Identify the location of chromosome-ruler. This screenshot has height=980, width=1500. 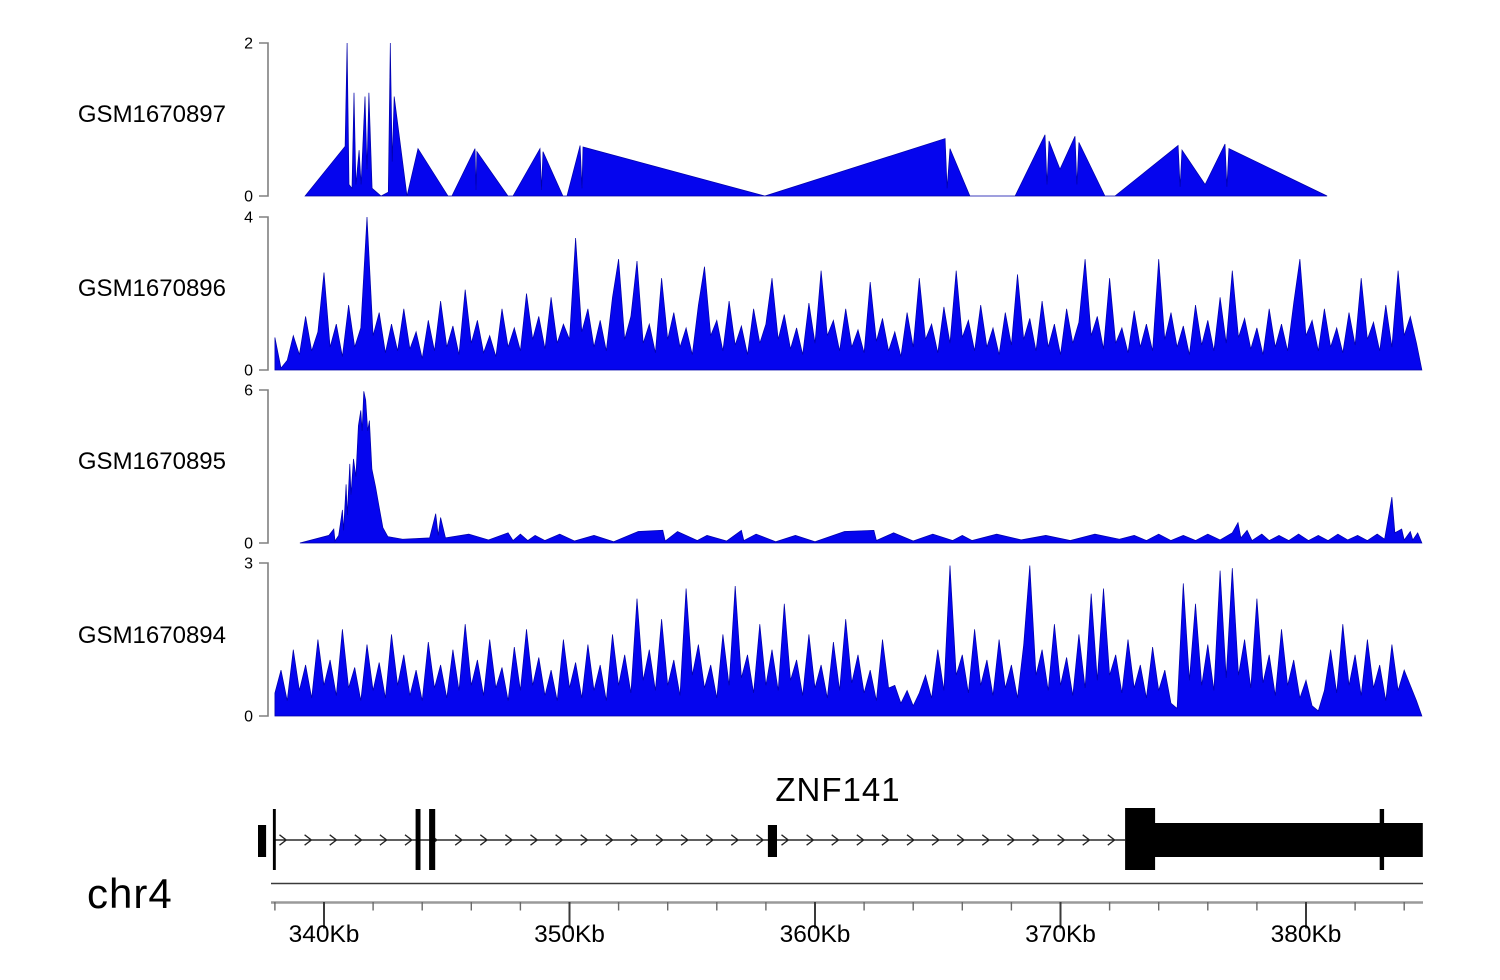
(847, 905).